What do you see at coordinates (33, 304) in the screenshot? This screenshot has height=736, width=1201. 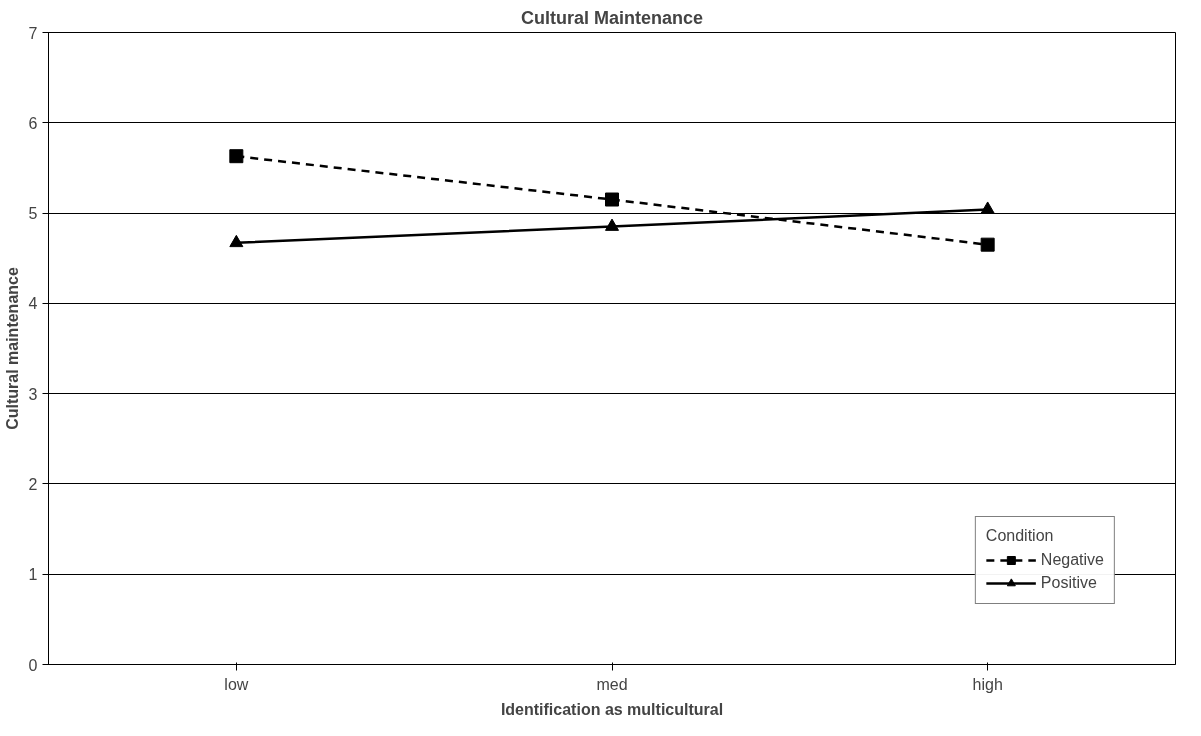 I see `y-tick-label: 4` at bounding box center [33, 304].